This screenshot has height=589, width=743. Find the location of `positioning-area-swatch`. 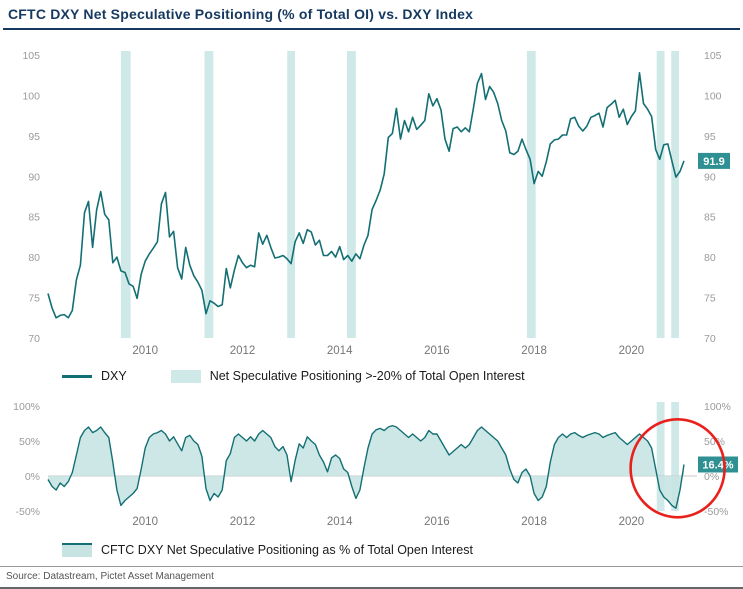

positioning-area-swatch is located at coordinates (77, 550).